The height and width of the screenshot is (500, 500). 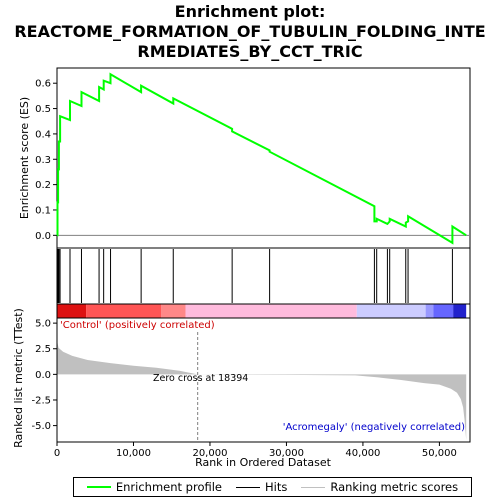 I want to click on metric-ytick-label: -5.0, so click(x=41, y=426).